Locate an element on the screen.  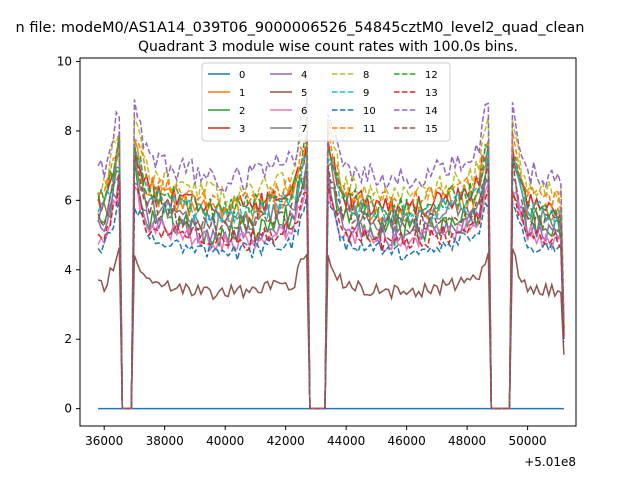
legend-label-2: 2 is located at coordinates (242, 111).